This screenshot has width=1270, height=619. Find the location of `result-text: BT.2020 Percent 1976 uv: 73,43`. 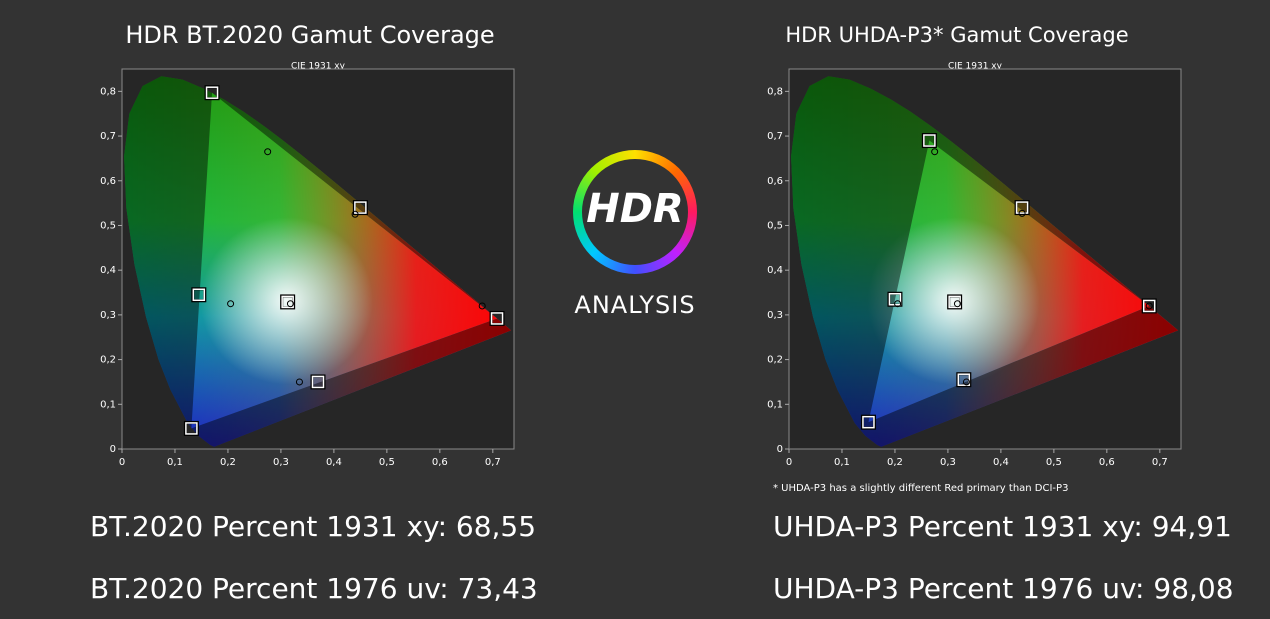

result-text: BT.2020 Percent 1976 uv: 73,43 is located at coordinates (314, 588).